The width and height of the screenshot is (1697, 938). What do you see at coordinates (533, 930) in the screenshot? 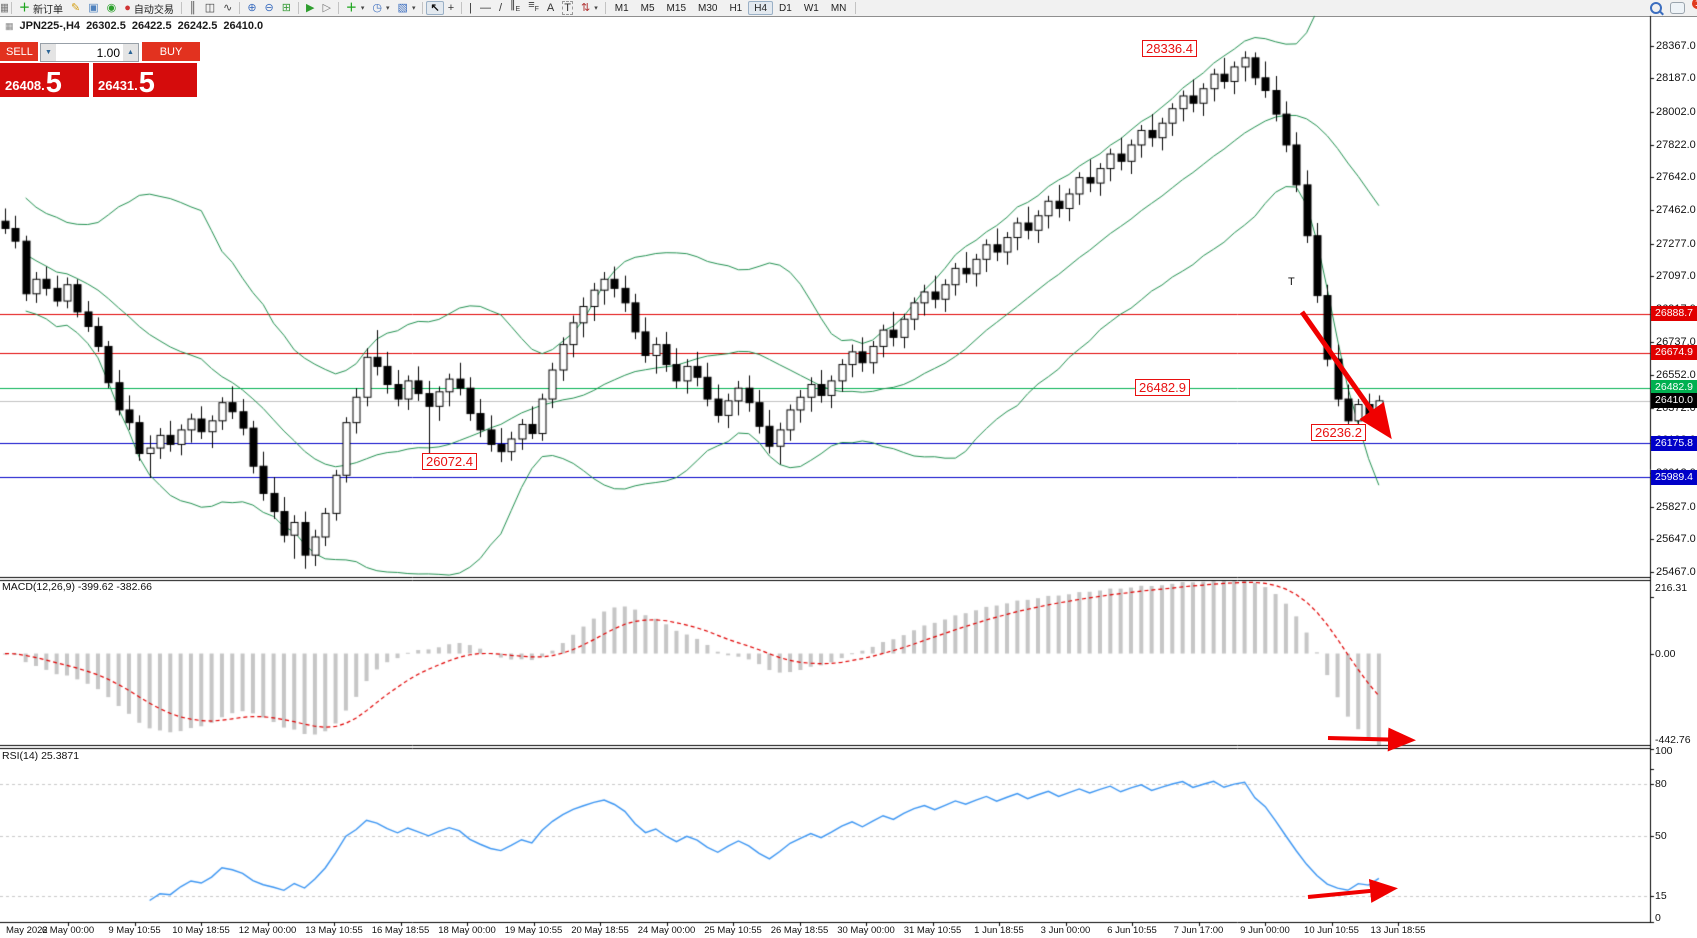
I see `date-label: 19 May 10:55` at bounding box center [533, 930].